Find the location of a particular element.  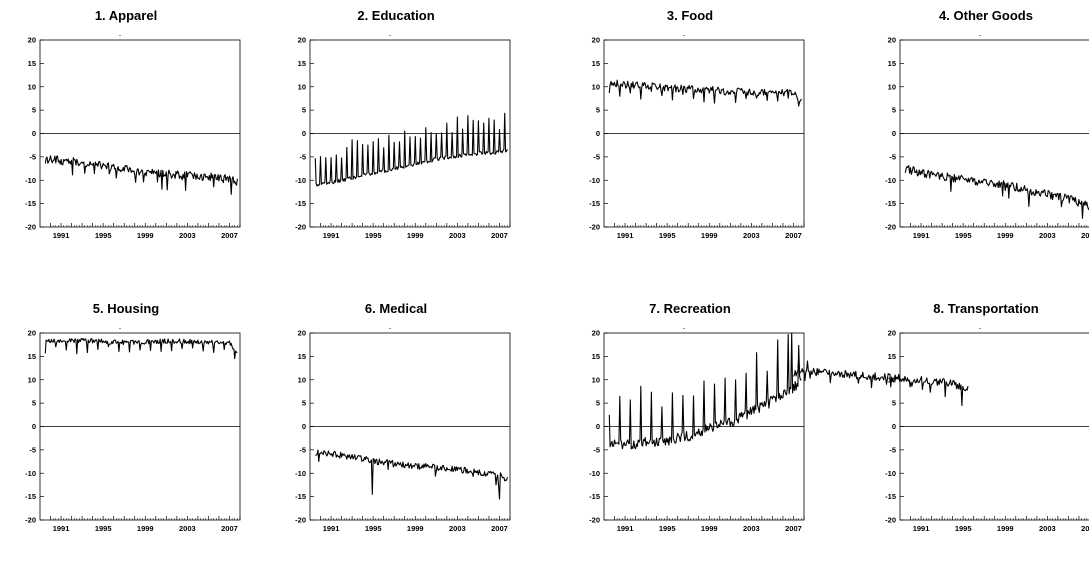

panel-title: 2. Education is located at coordinates (395, 15).